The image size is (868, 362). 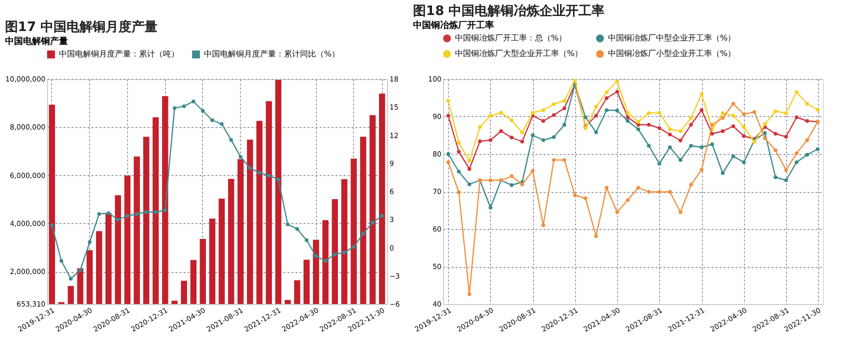 I want to click on chart-title: 图18 中国电解铜冶炼企业开工率, so click(x=509, y=11).